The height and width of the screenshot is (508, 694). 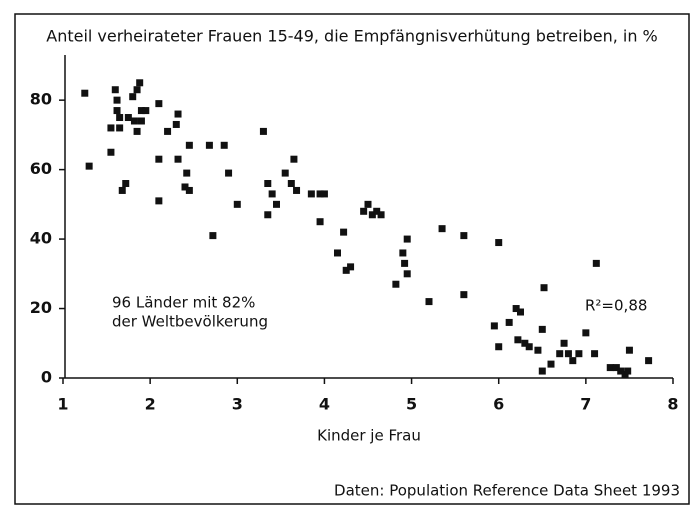 I want to click on y-tick-label: 60, so click(x=41, y=168).